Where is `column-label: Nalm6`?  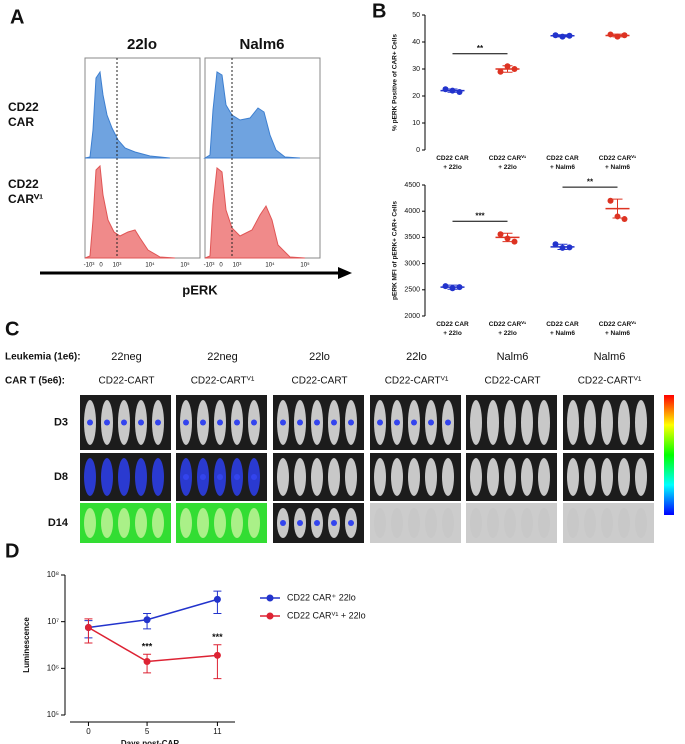 column-label: Nalm6 is located at coordinates (610, 357).